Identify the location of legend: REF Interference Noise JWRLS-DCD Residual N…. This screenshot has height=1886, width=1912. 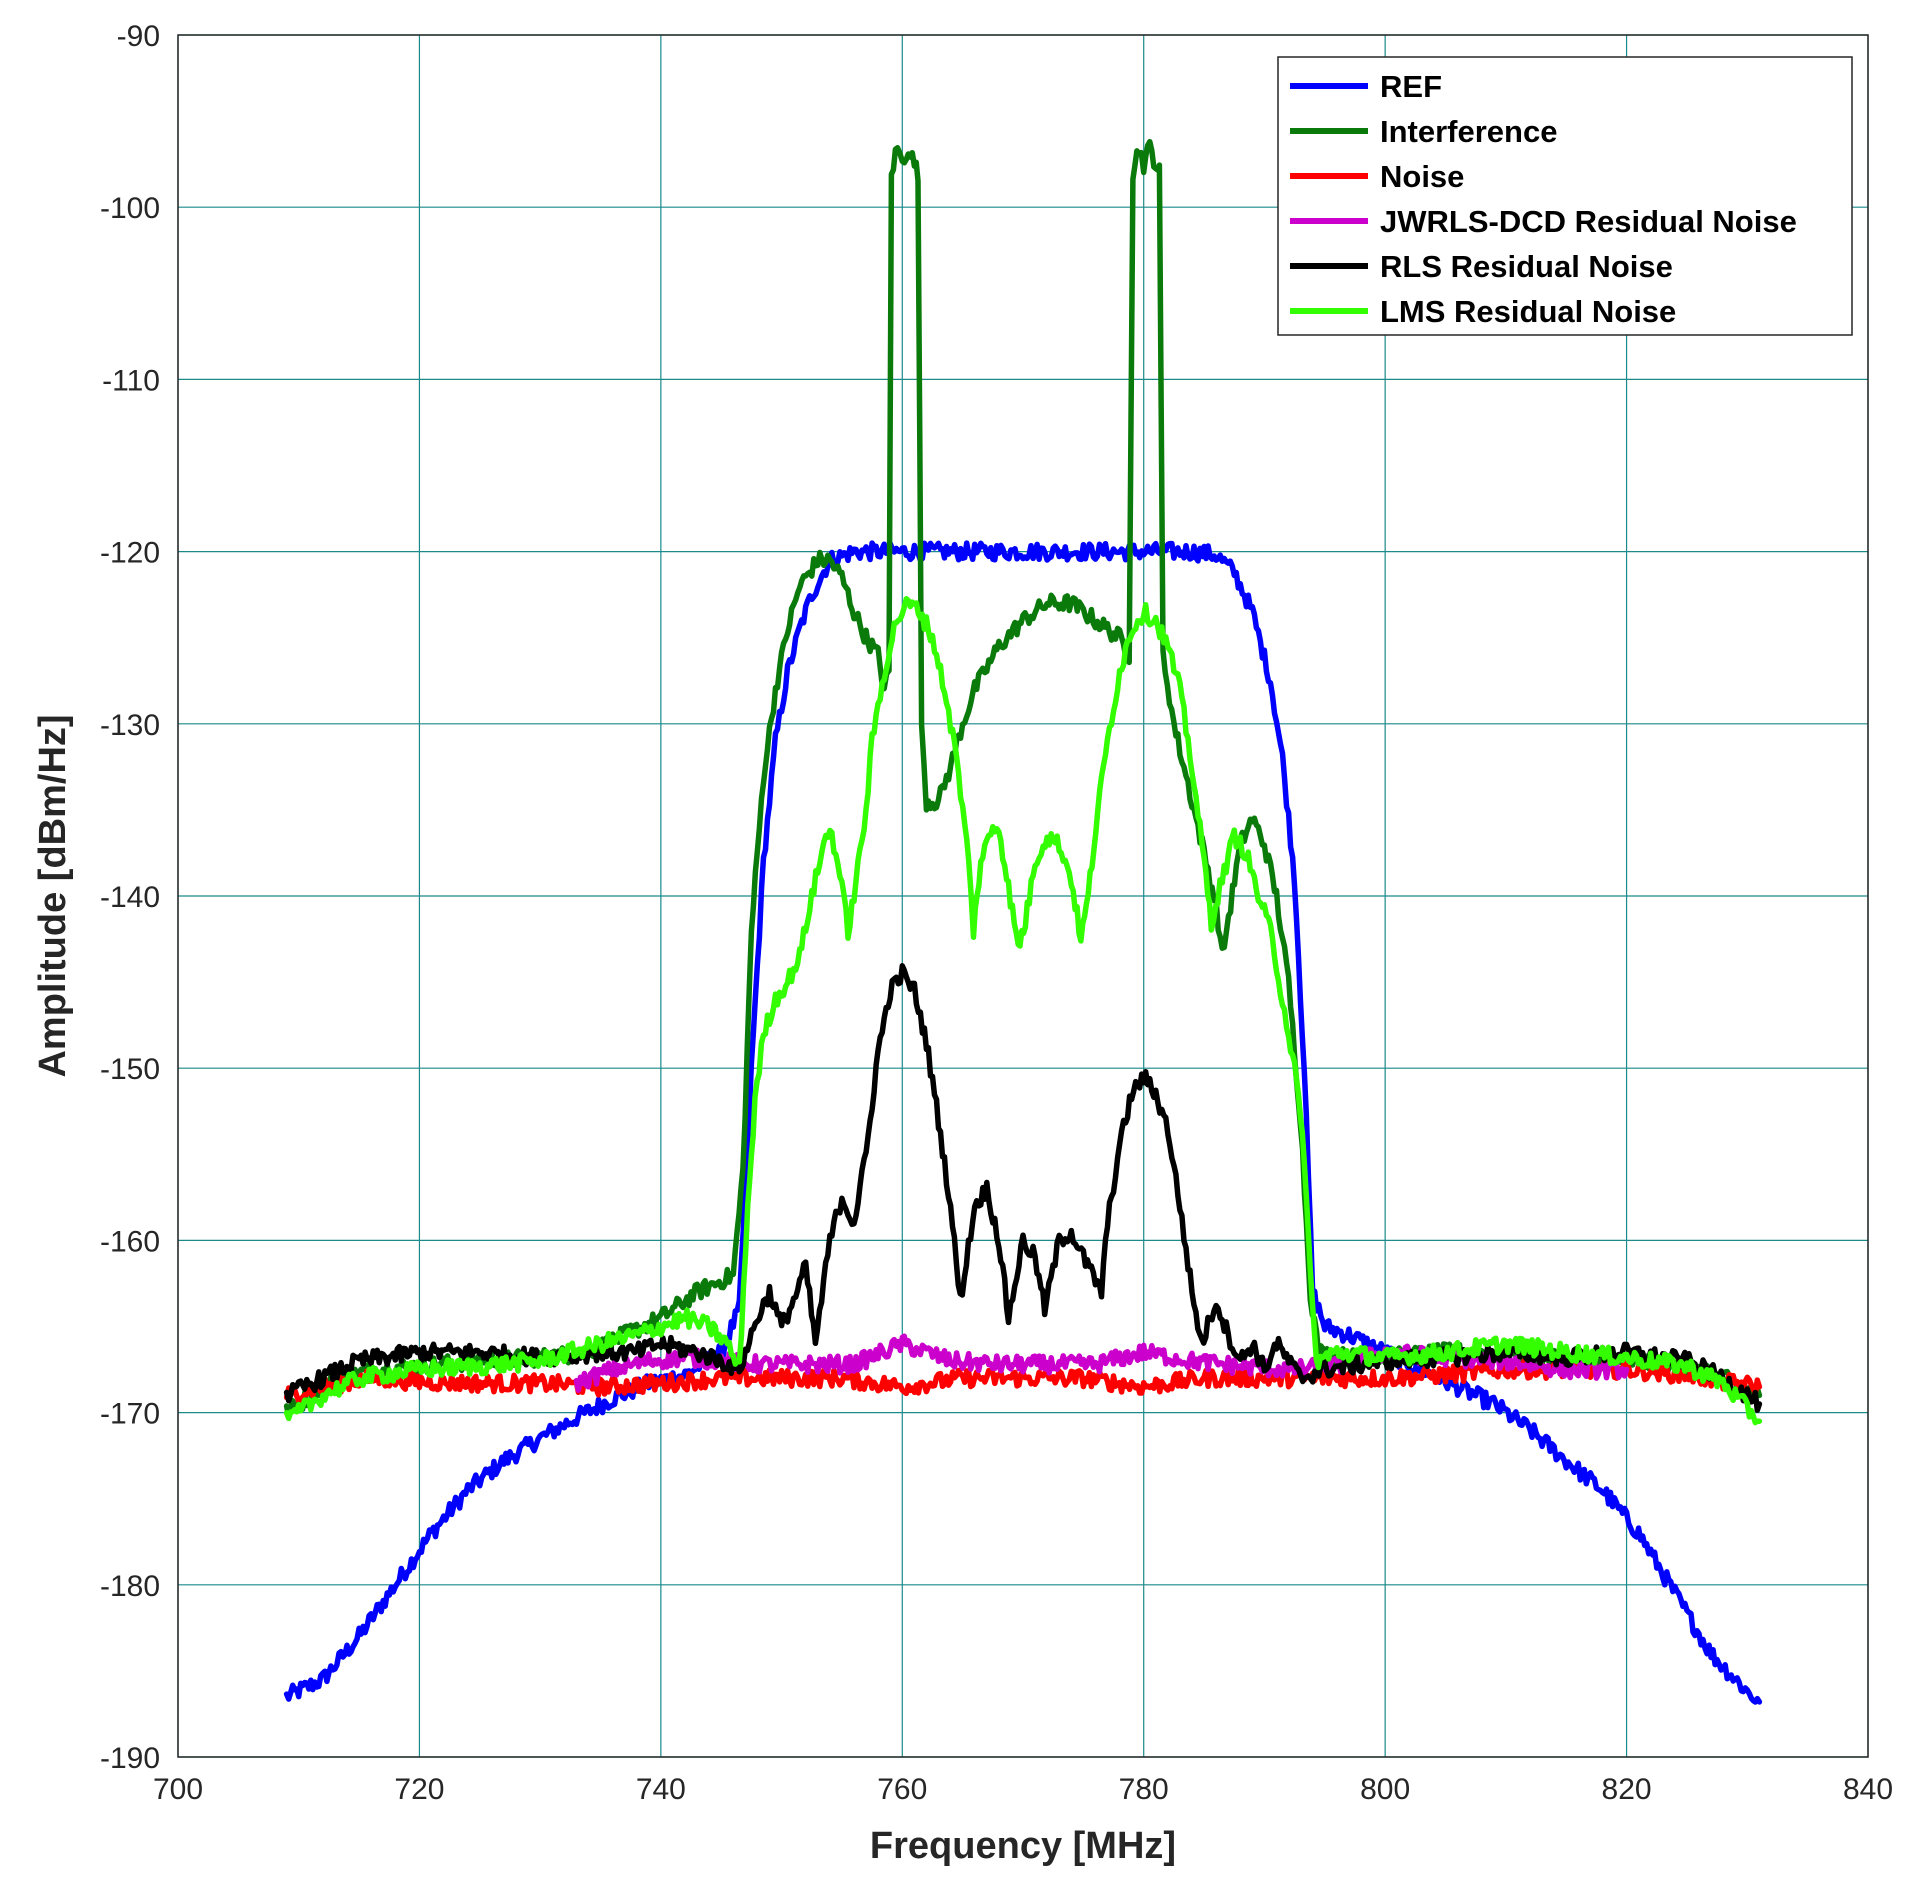
(1565, 196).